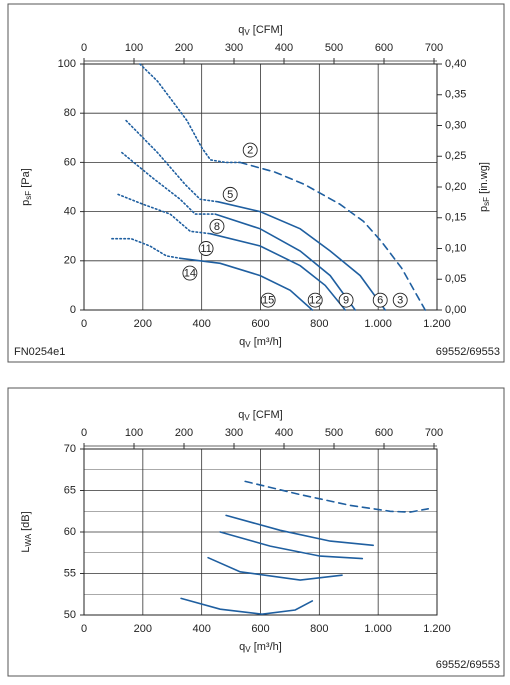 The height and width of the screenshot is (685, 510). What do you see at coordinates (67, 64) in the screenshot?
I see `y-tick-label: 100` at bounding box center [67, 64].